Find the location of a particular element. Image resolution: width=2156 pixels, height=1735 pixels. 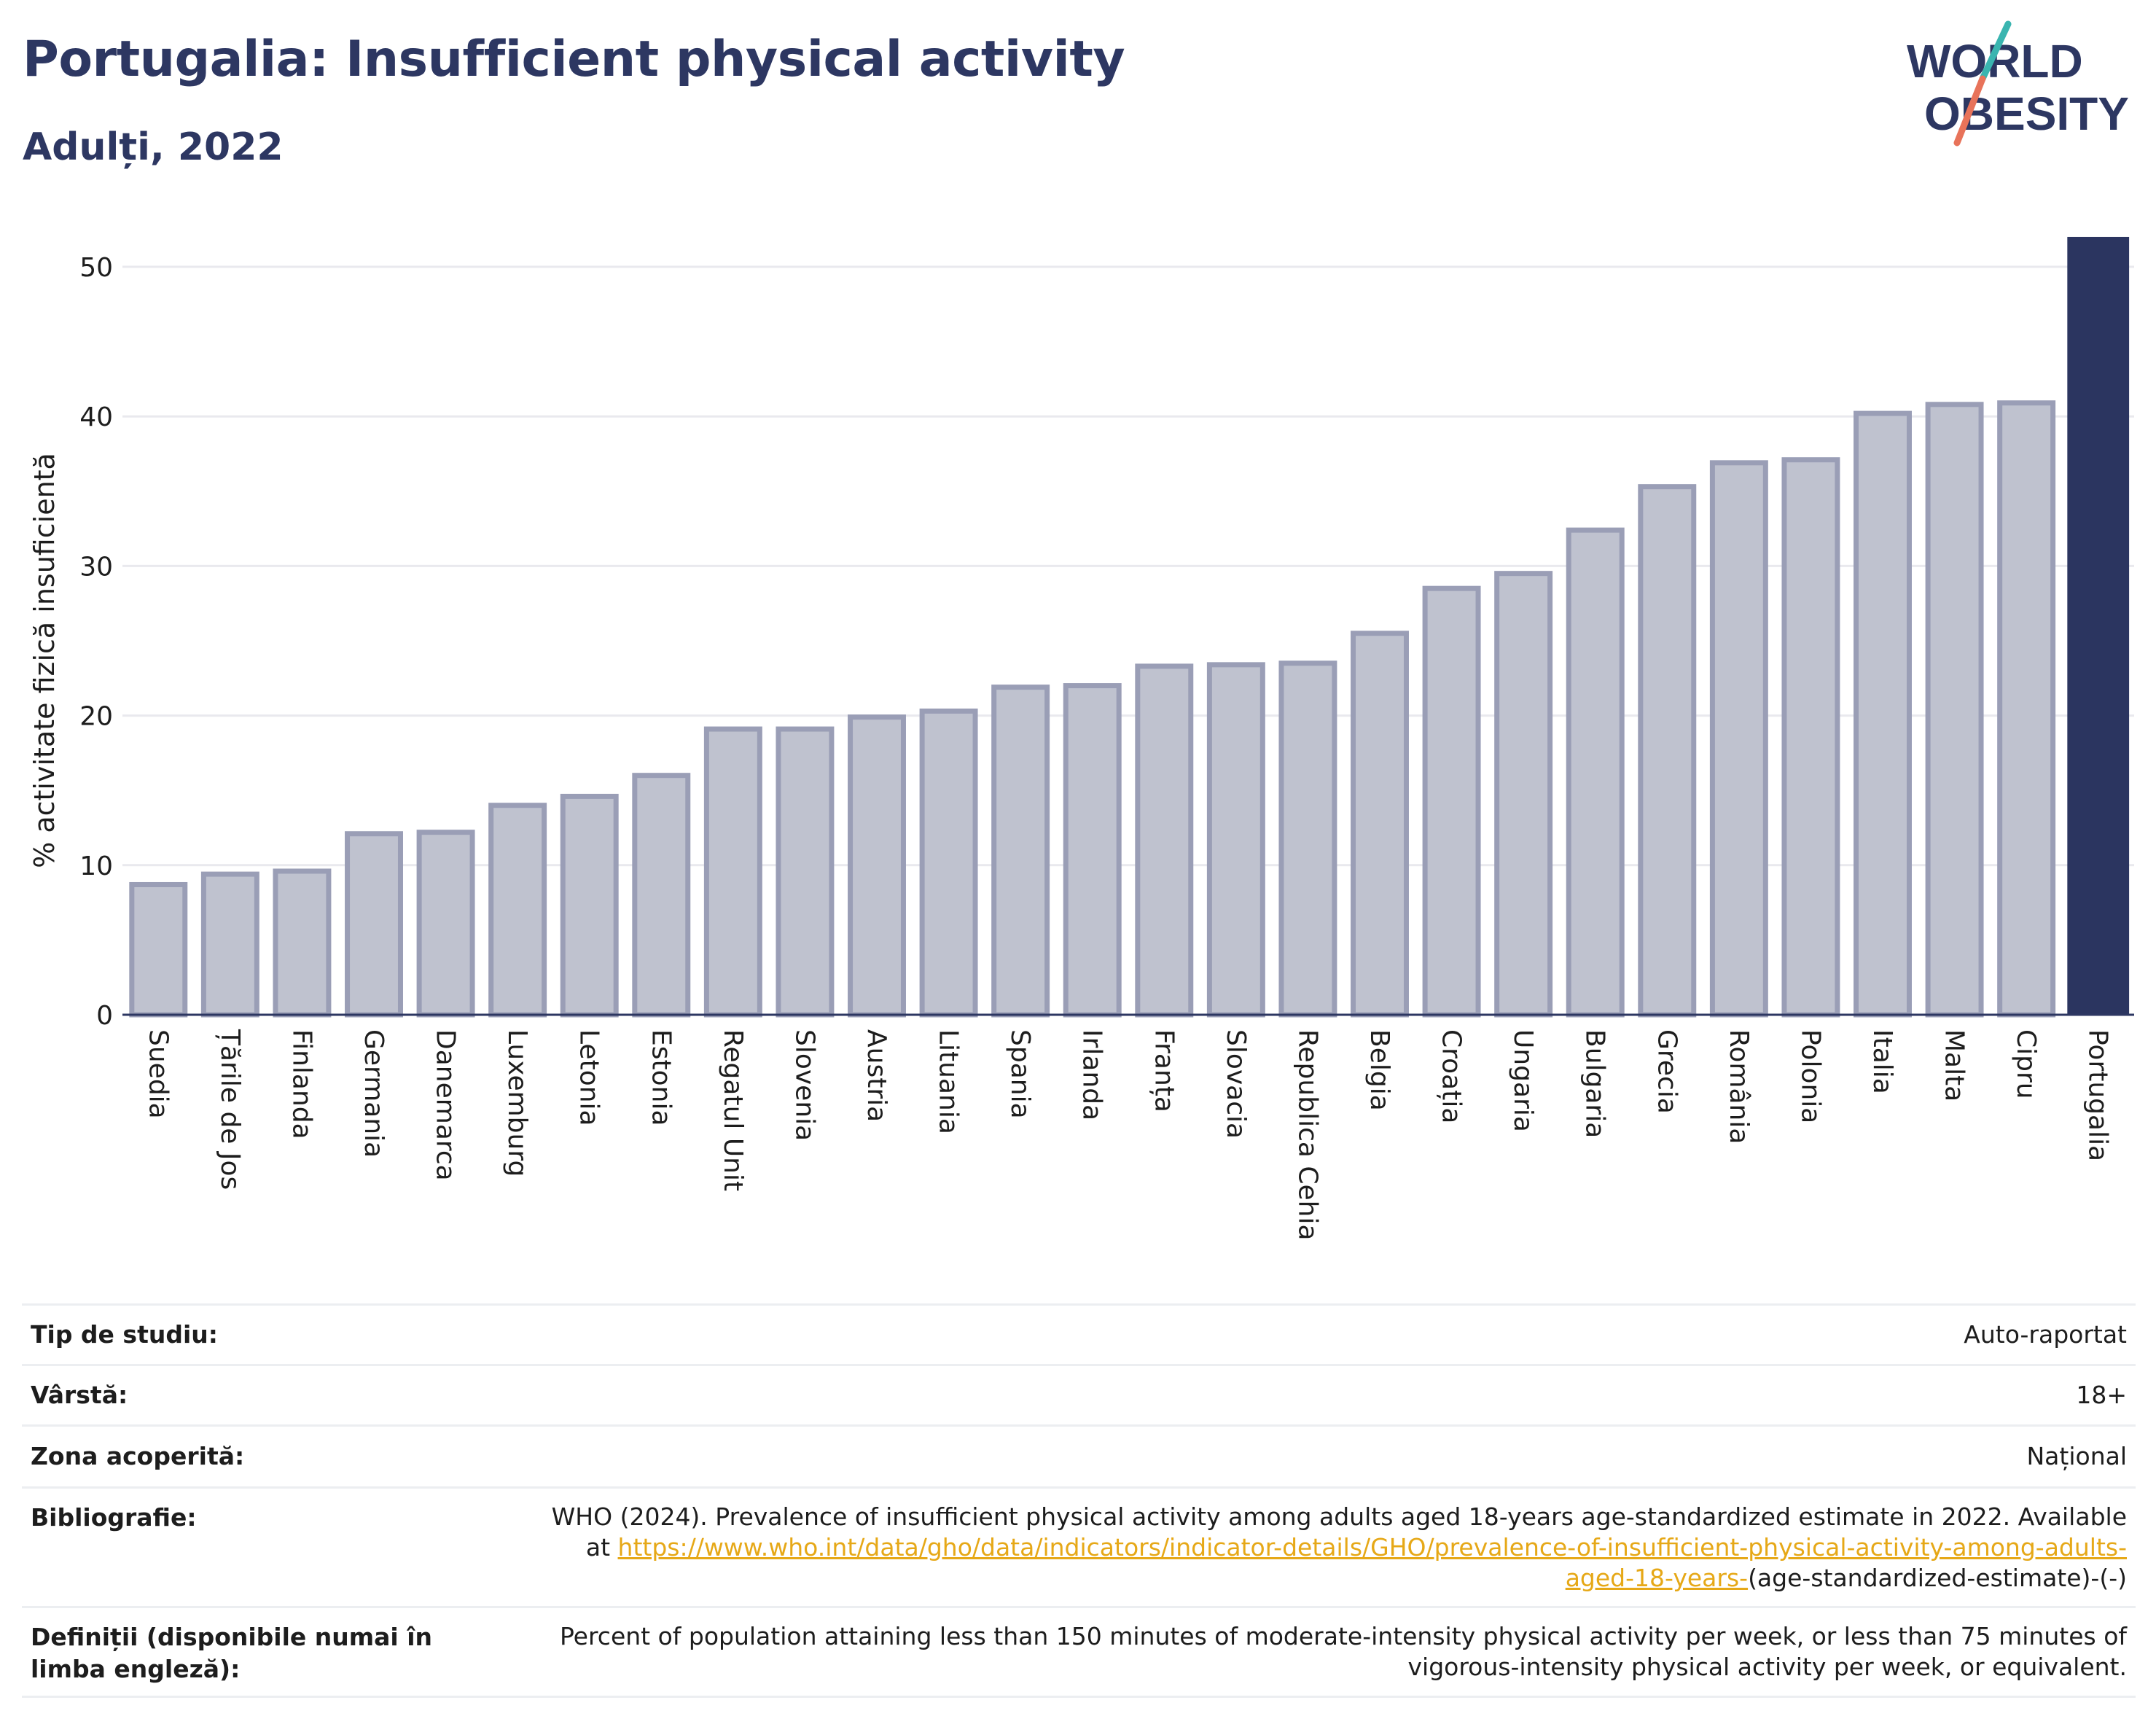

x-tick-label: Republica Cehia is located at coordinates (1307, 1135).